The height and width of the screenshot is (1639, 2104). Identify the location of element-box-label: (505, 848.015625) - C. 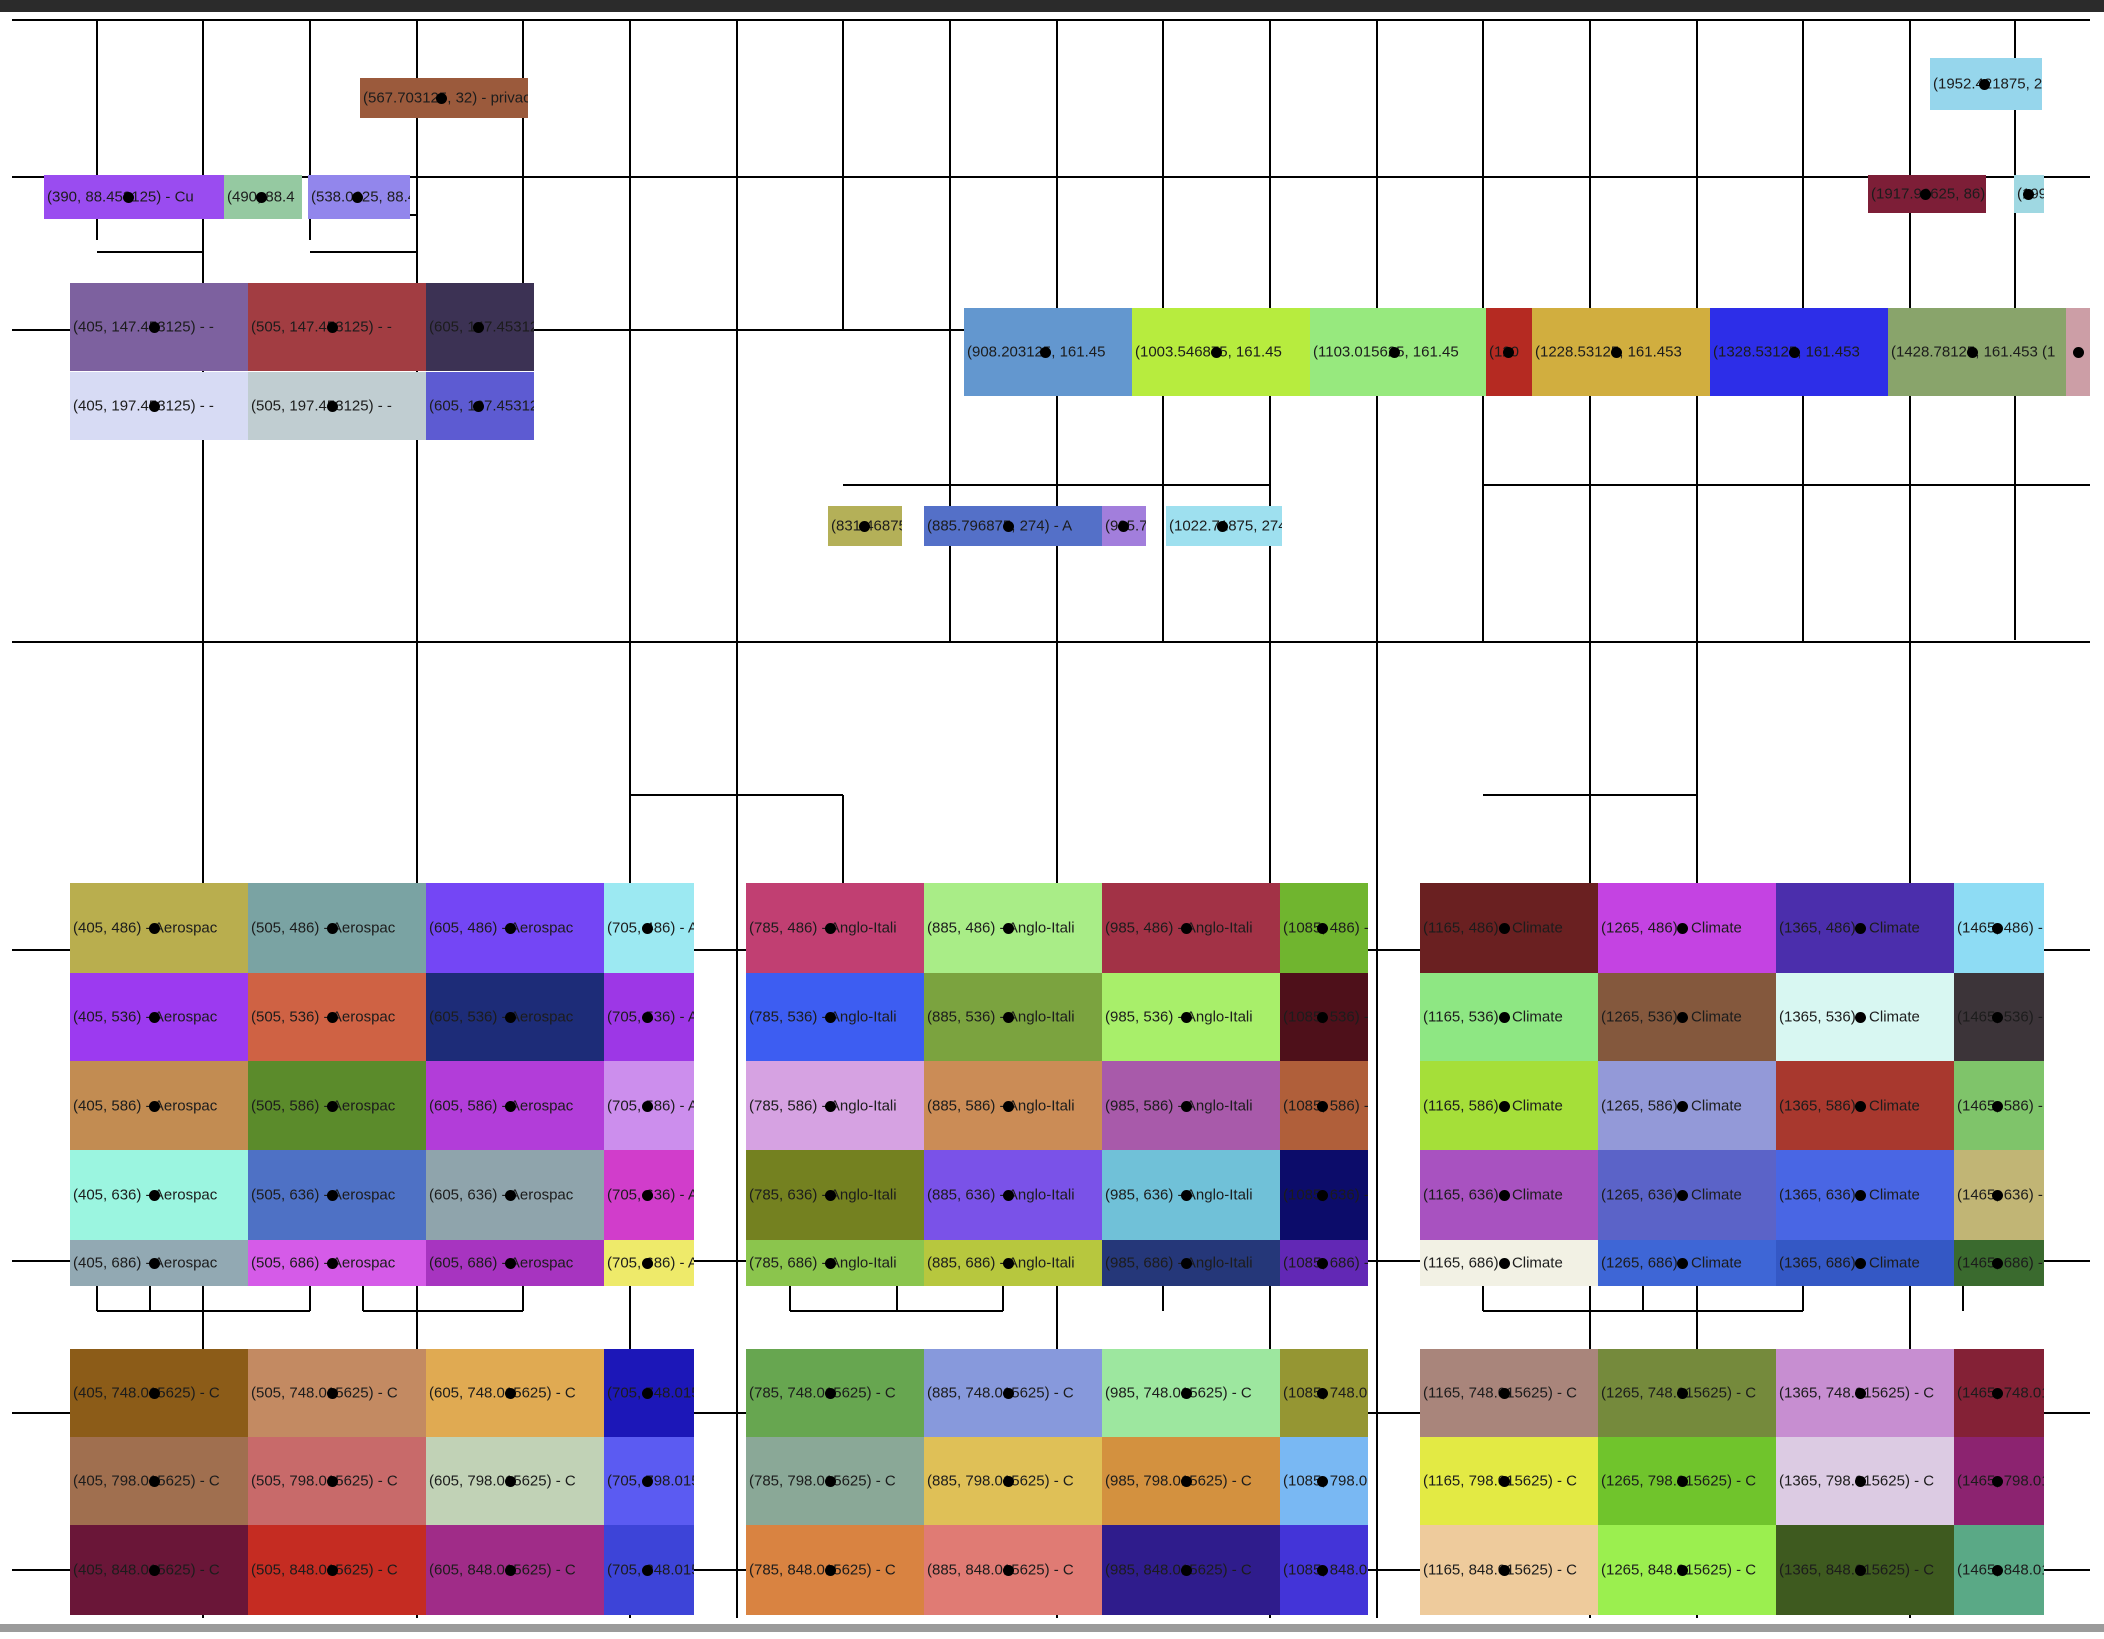
(324, 1570).